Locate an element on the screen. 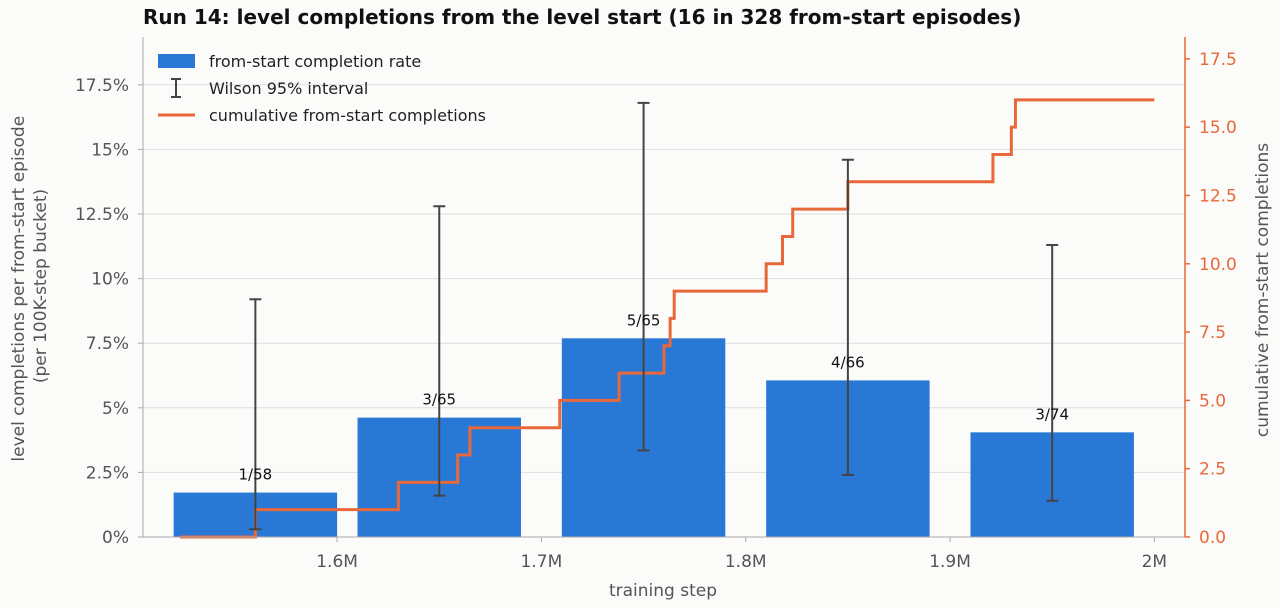 This screenshot has width=1280, height=608. y-left-tick-label-2: 5% is located at coordinates (115, 409).